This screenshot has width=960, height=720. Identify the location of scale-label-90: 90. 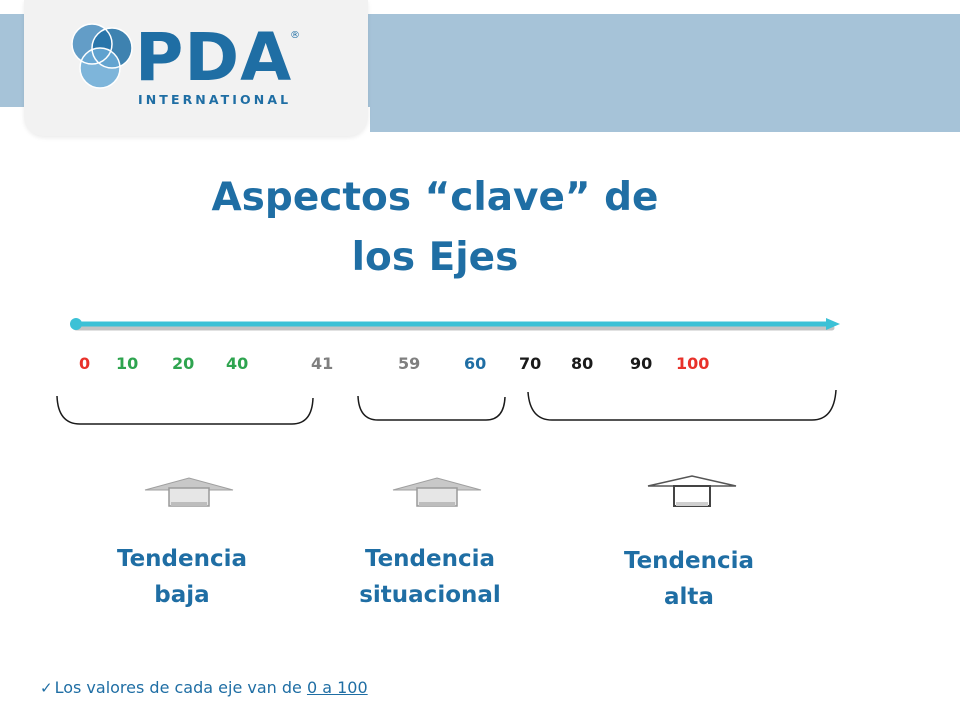
(641, 363).